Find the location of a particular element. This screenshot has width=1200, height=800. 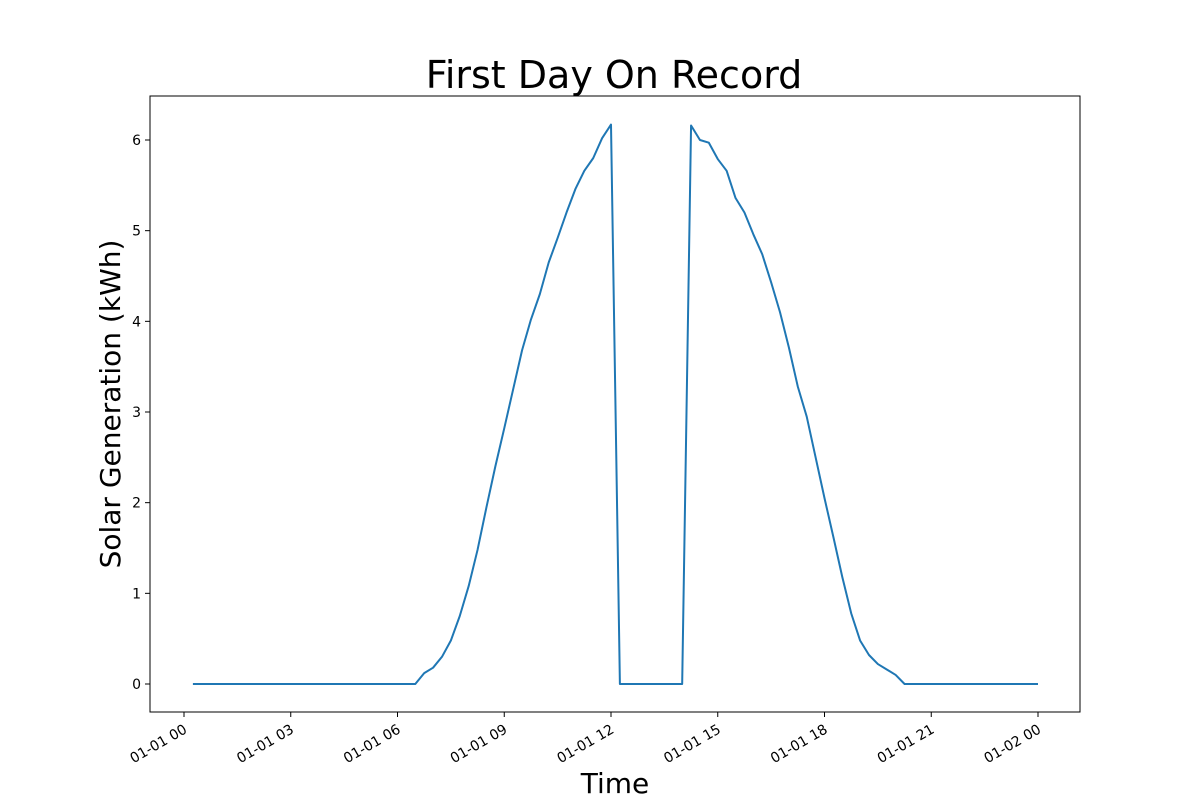

y-axis: 0 1 2 3 4 5 6 is located at coordinates (141, 413).